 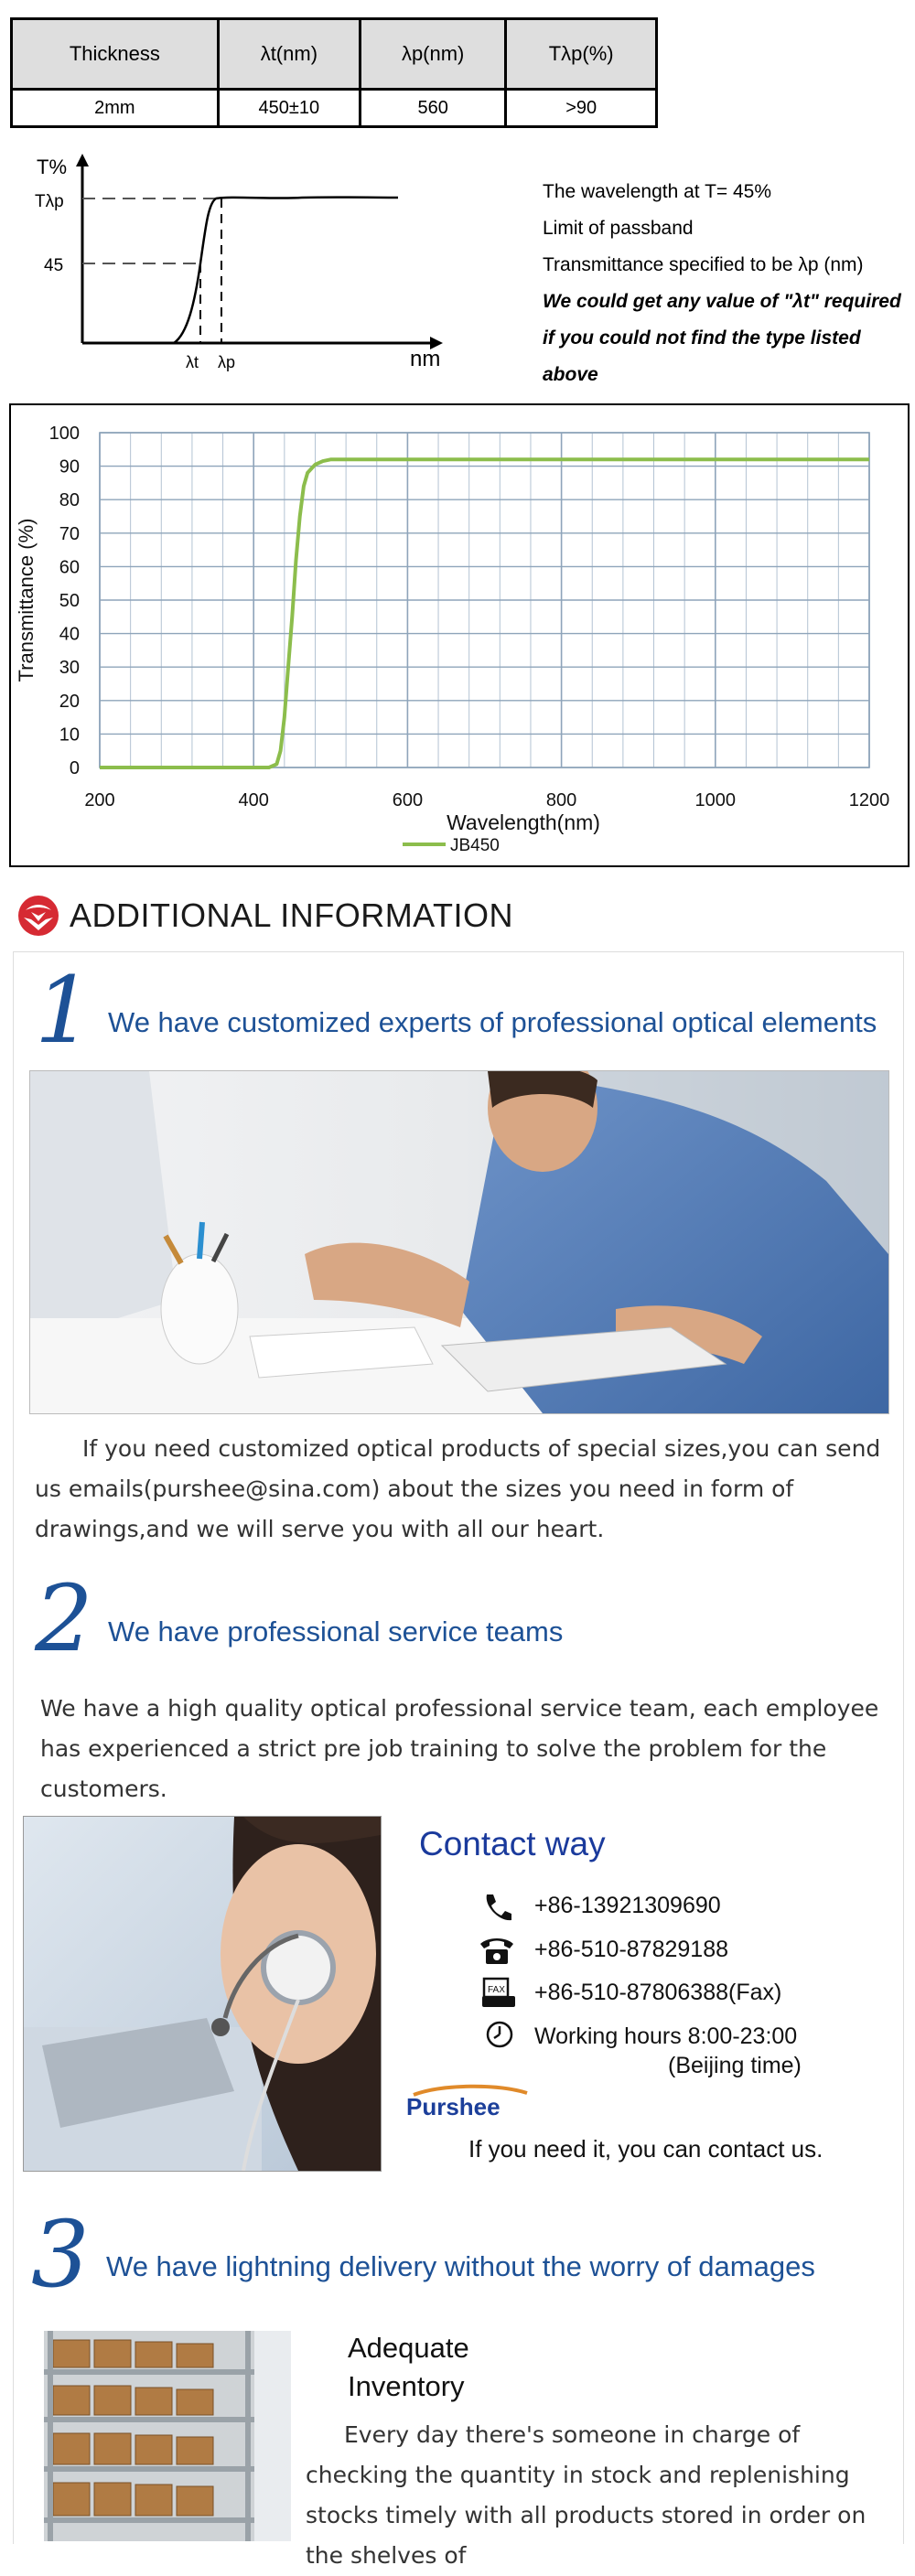 What do you see at coordinates (60, 2254) in the screenshot?
I see `section3-number: 3` at bounding box center [60, 2254].